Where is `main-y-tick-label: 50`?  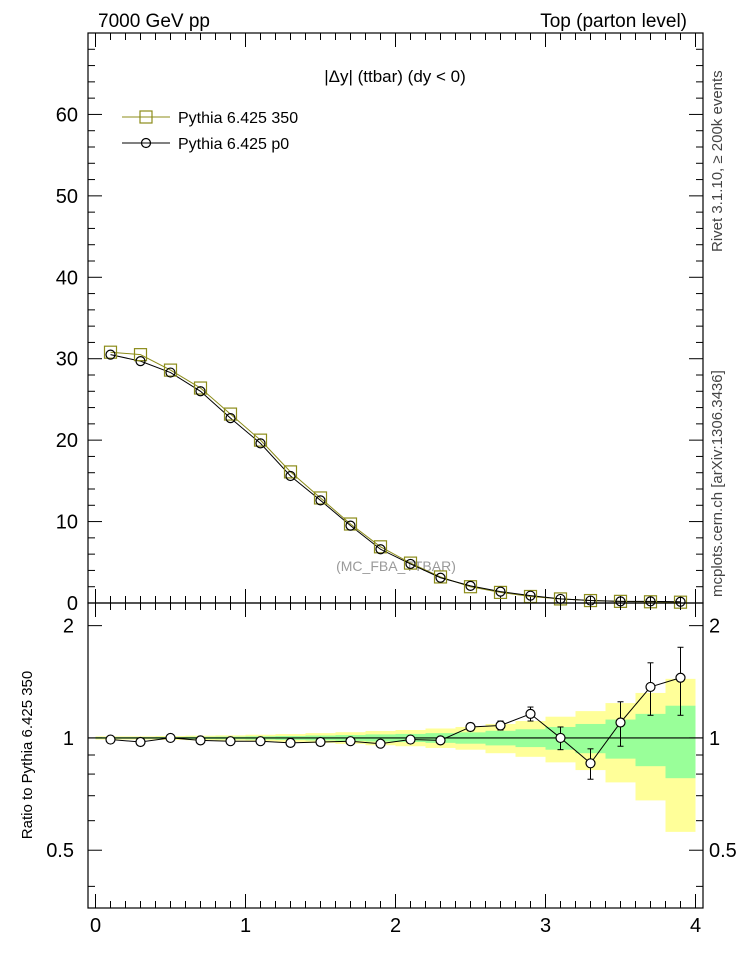 main-y-tick-label: 50 is located at coordinates (67, 197).